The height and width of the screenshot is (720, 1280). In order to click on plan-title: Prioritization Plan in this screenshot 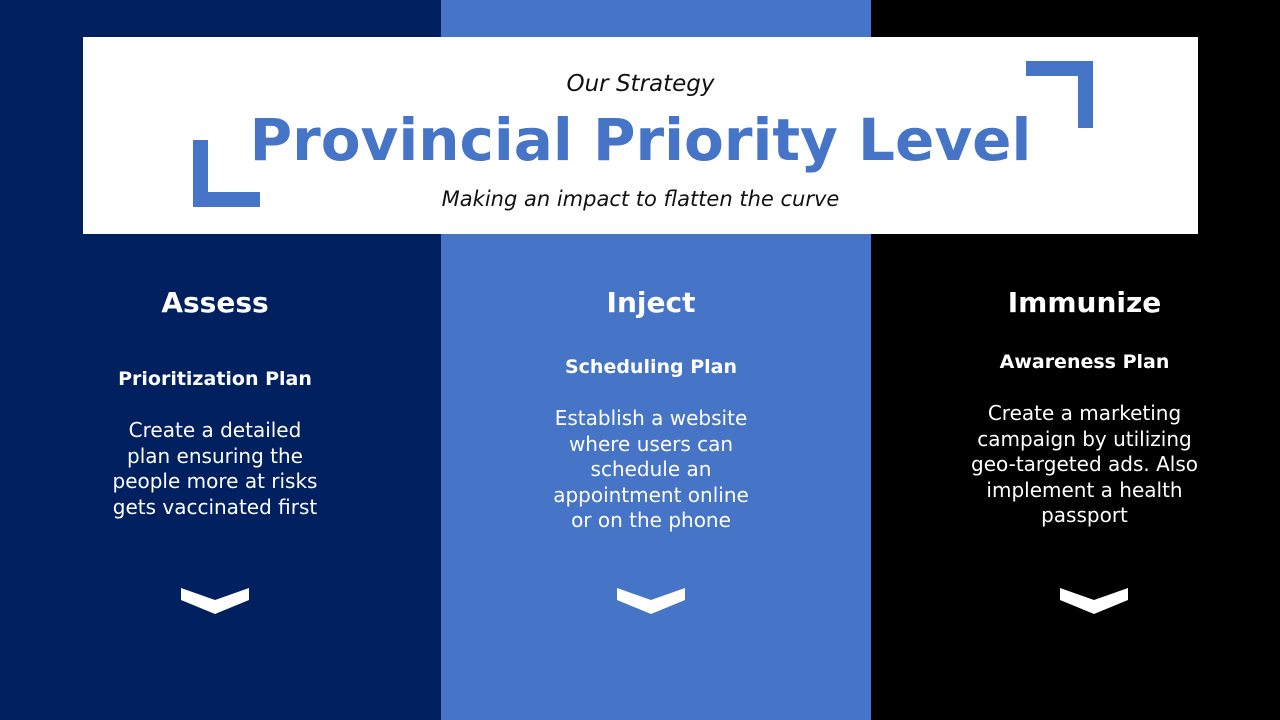, I will do `click(215, 379)`.